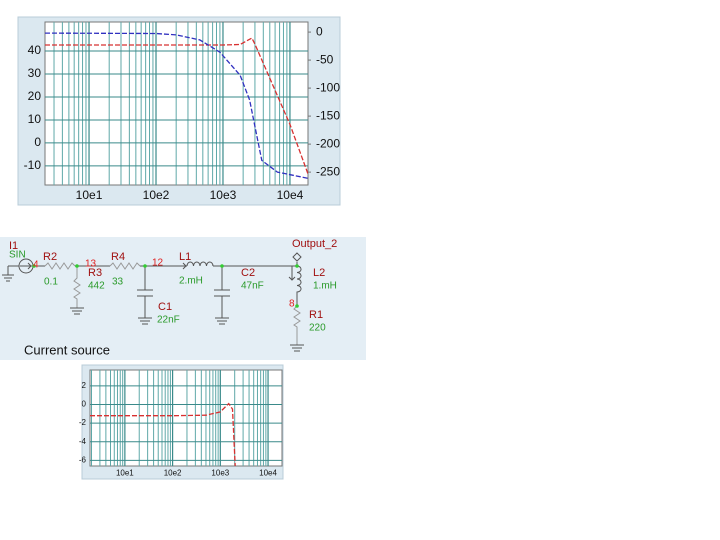 The width and height of the screenshot is (720, 540). I want to click on y-tick-label: 40, so click(35, 50).